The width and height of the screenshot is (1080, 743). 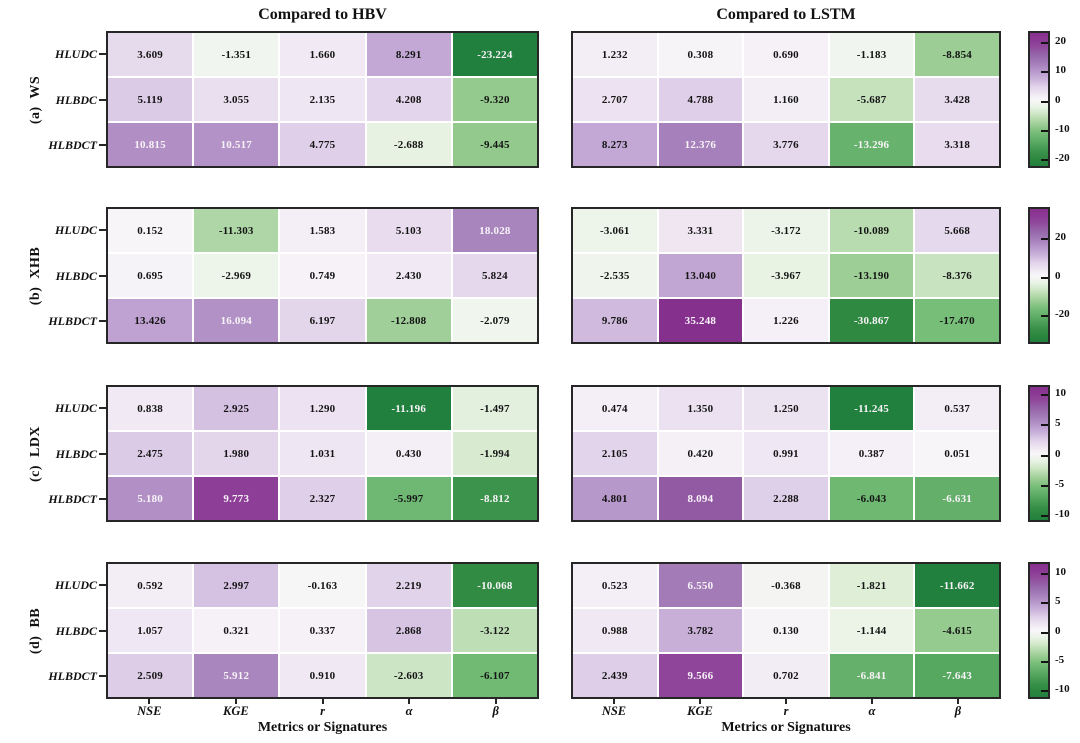 I want to click on heatmap-cell: -6.107, so click(x=494, y=675).